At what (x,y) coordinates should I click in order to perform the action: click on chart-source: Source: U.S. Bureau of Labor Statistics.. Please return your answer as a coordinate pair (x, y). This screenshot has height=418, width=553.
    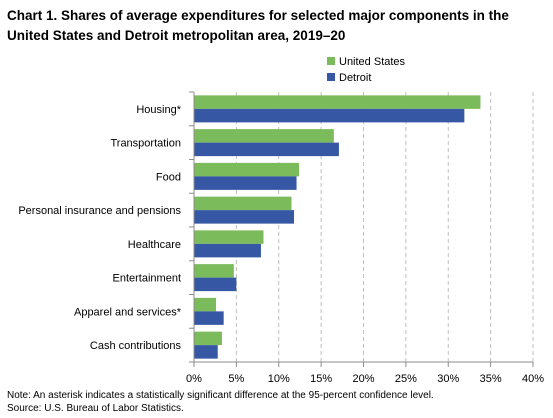
    Looking at the image, I should click on (95, 408).